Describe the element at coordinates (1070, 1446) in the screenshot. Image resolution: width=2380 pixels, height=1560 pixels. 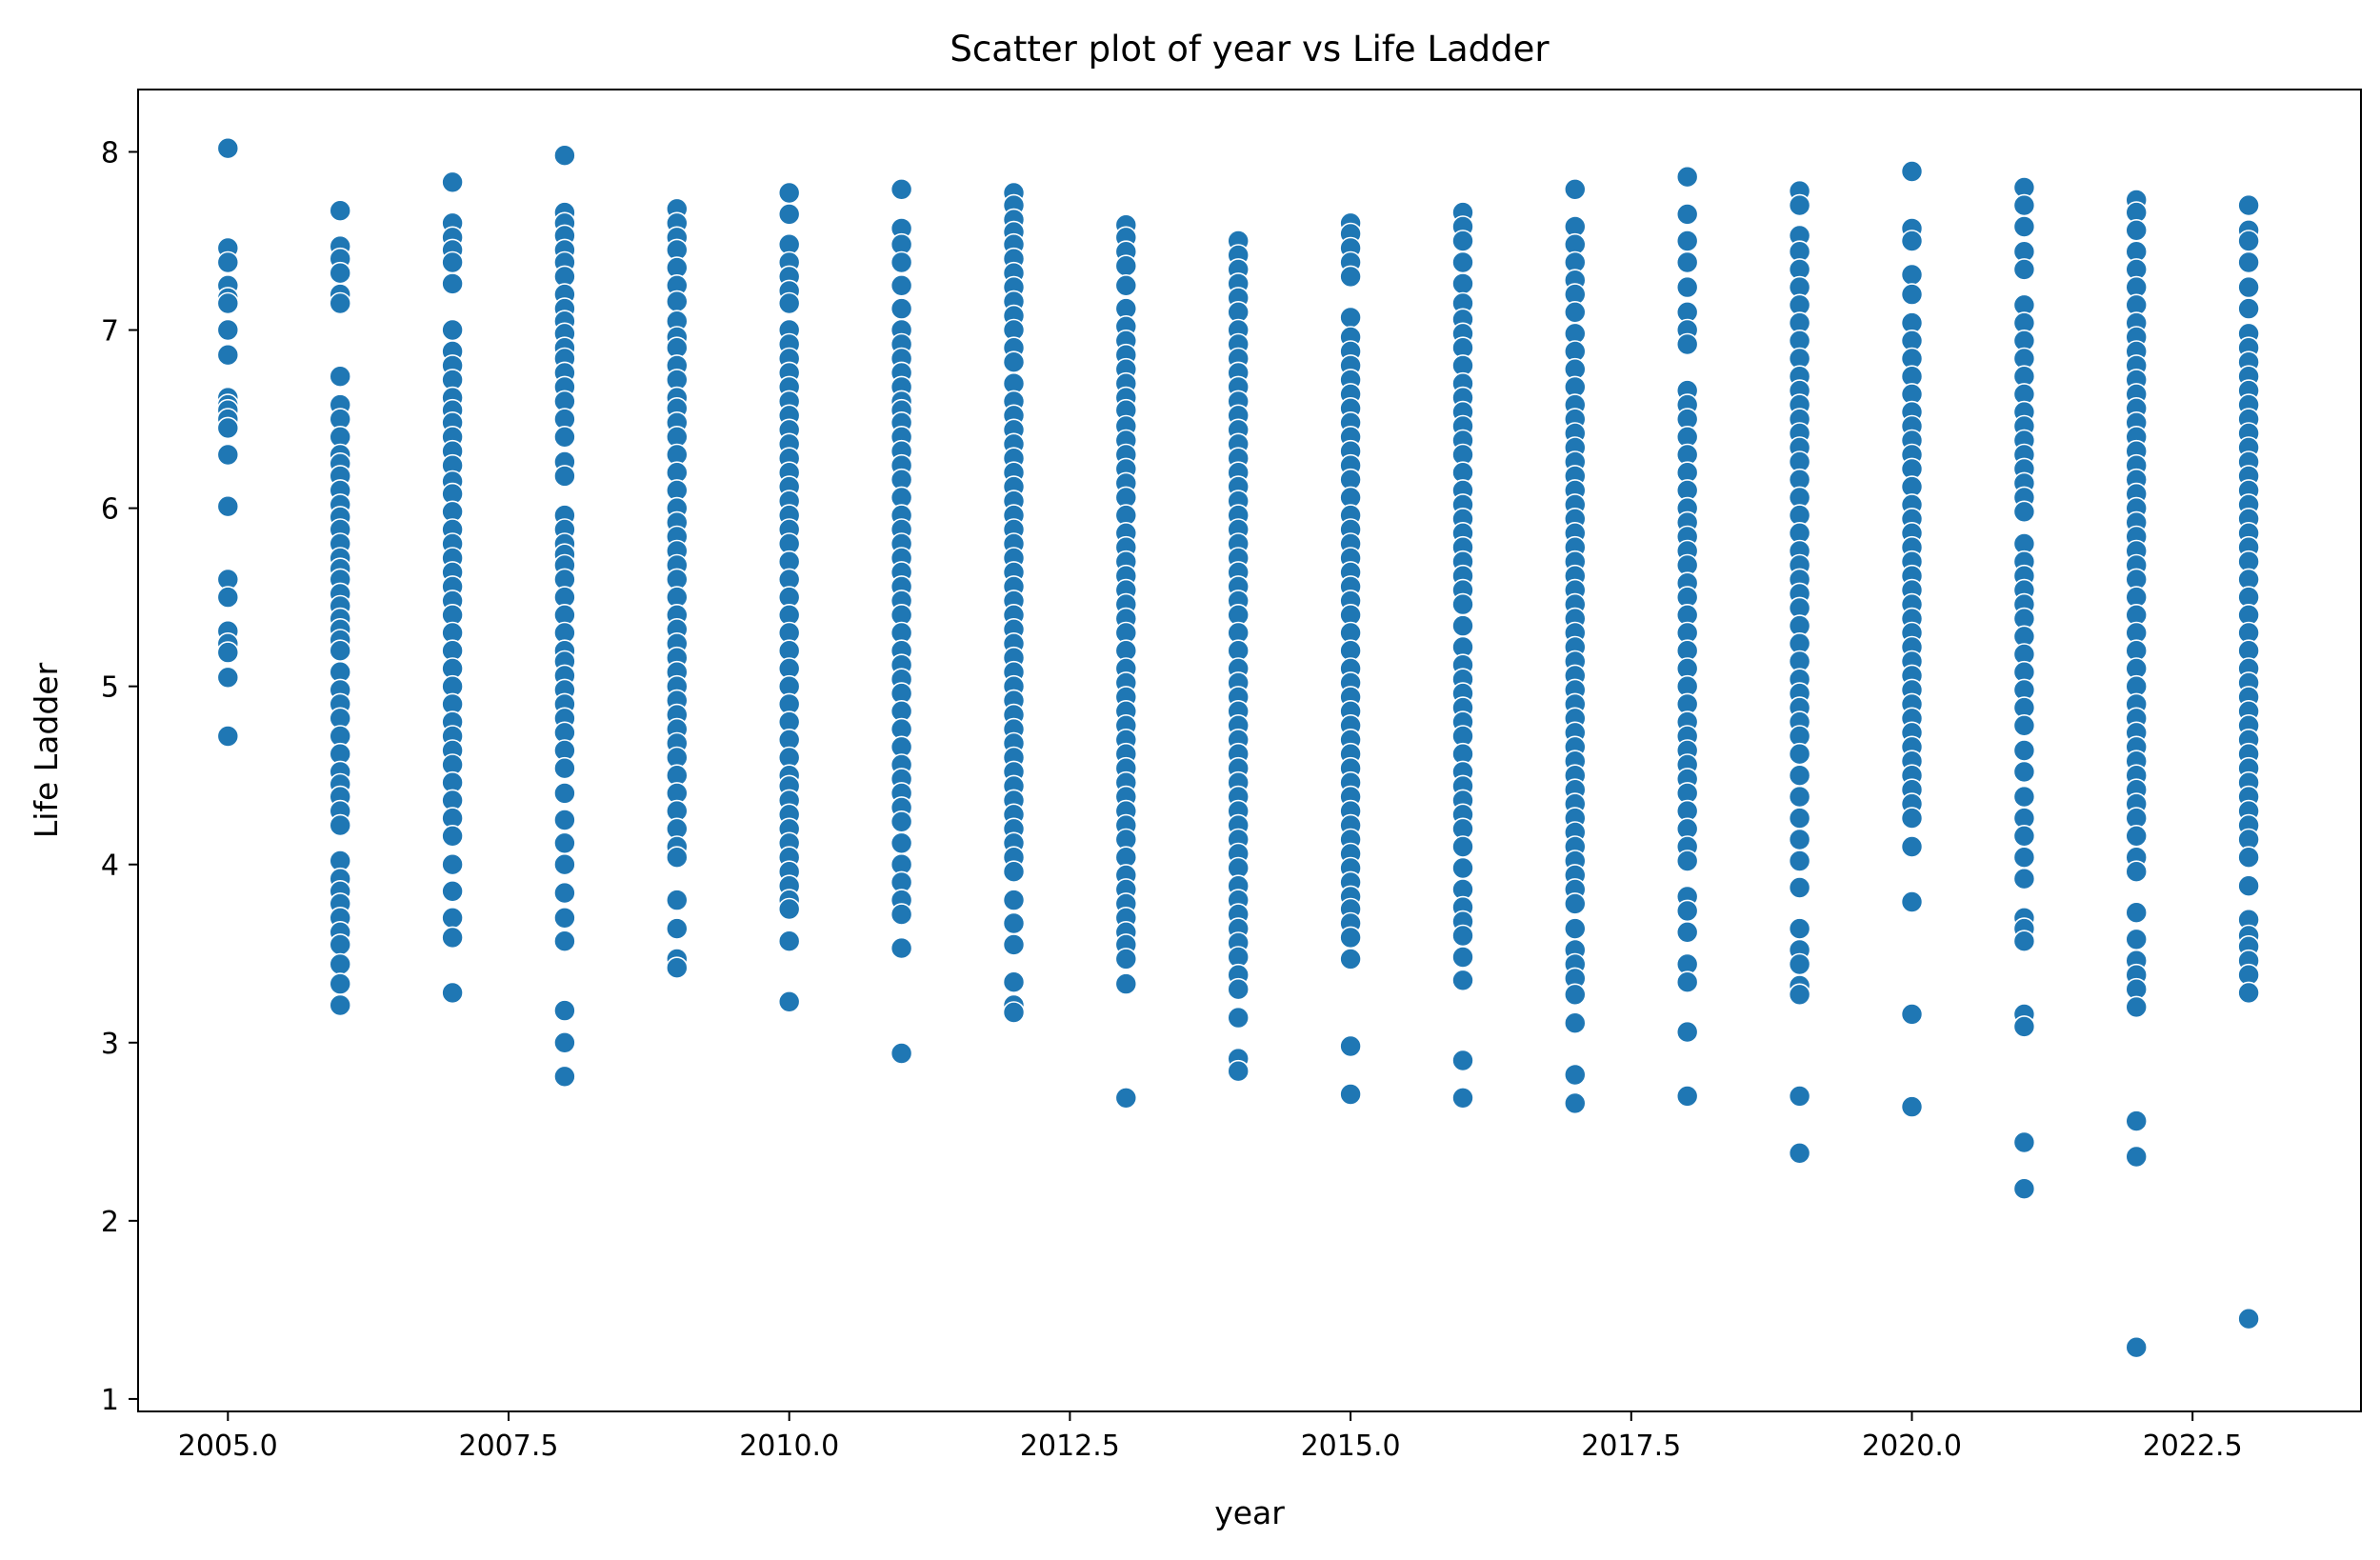
I see `x-tick-label: 2012.5` at that location.